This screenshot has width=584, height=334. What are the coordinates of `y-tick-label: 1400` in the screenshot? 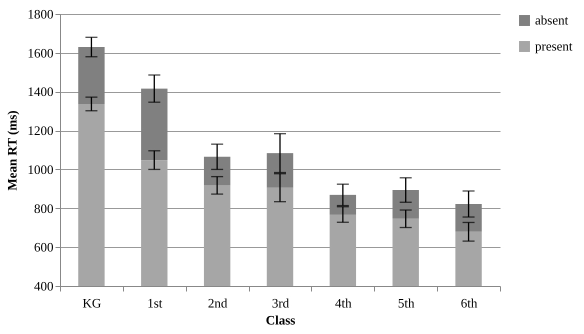 It's located at (41, 92).